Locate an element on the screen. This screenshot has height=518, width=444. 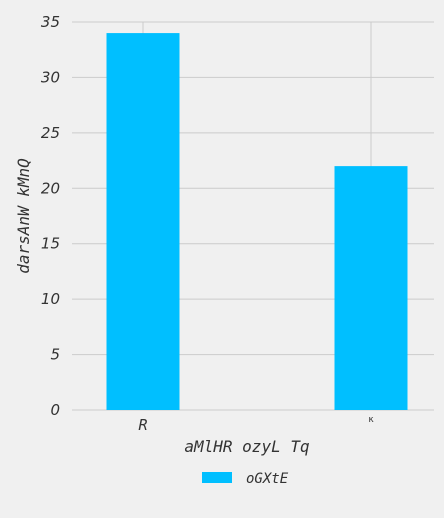
y-tick-label: 30 is located at coordinates (50, 77).